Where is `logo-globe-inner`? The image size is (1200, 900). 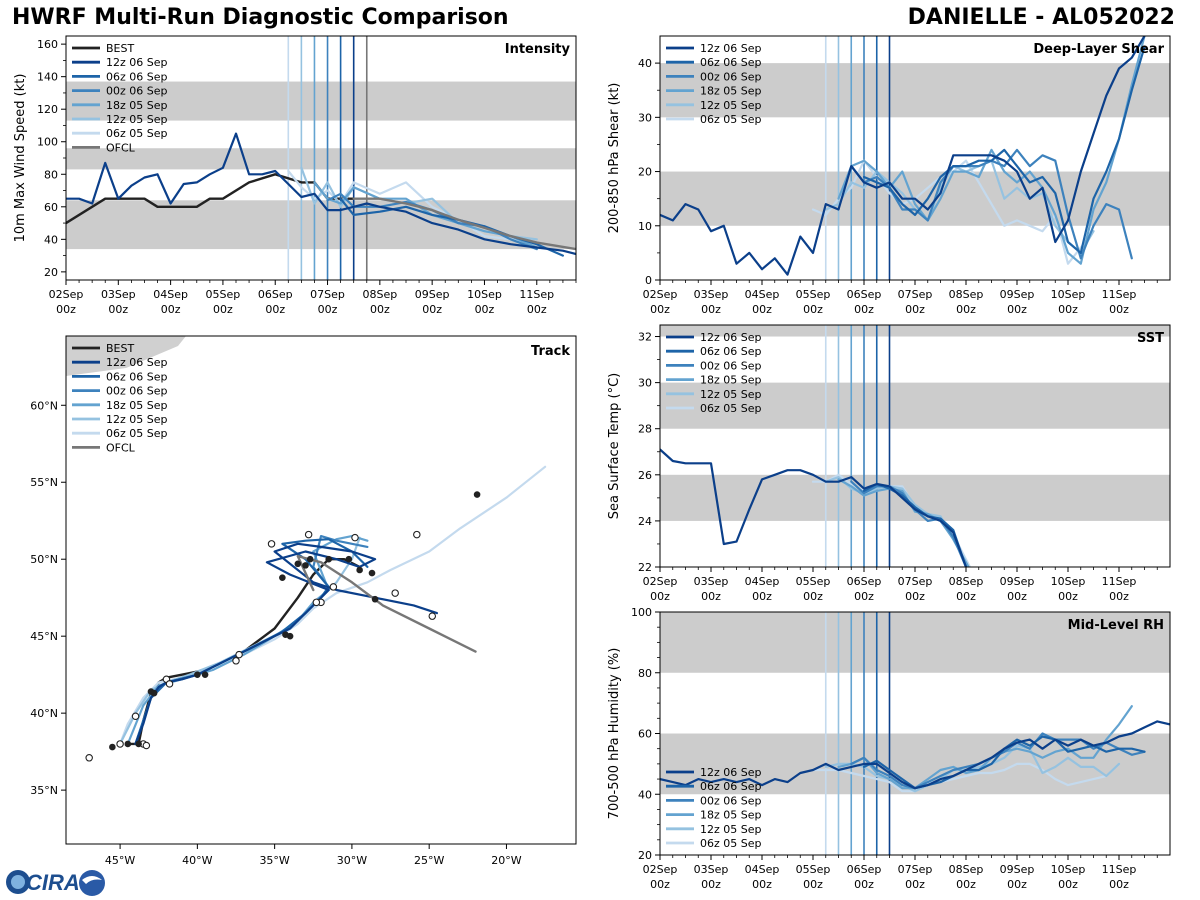
logo-globe-inner is located at coordinates (18, 882).